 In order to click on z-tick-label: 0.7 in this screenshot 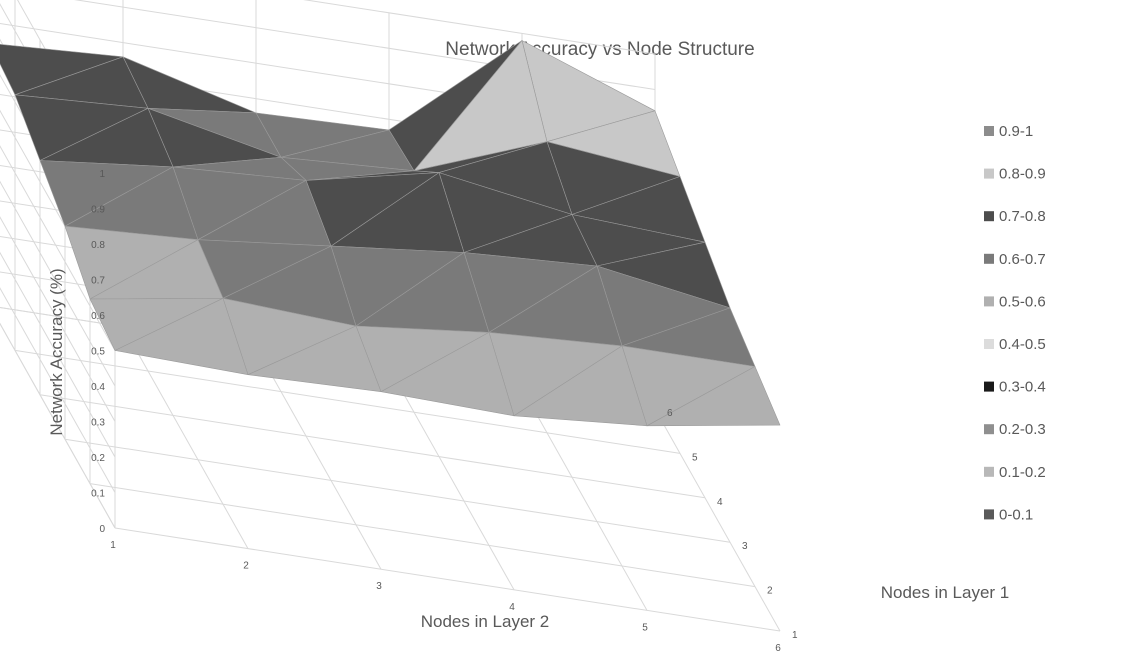, I will do `click(98, 281)`.